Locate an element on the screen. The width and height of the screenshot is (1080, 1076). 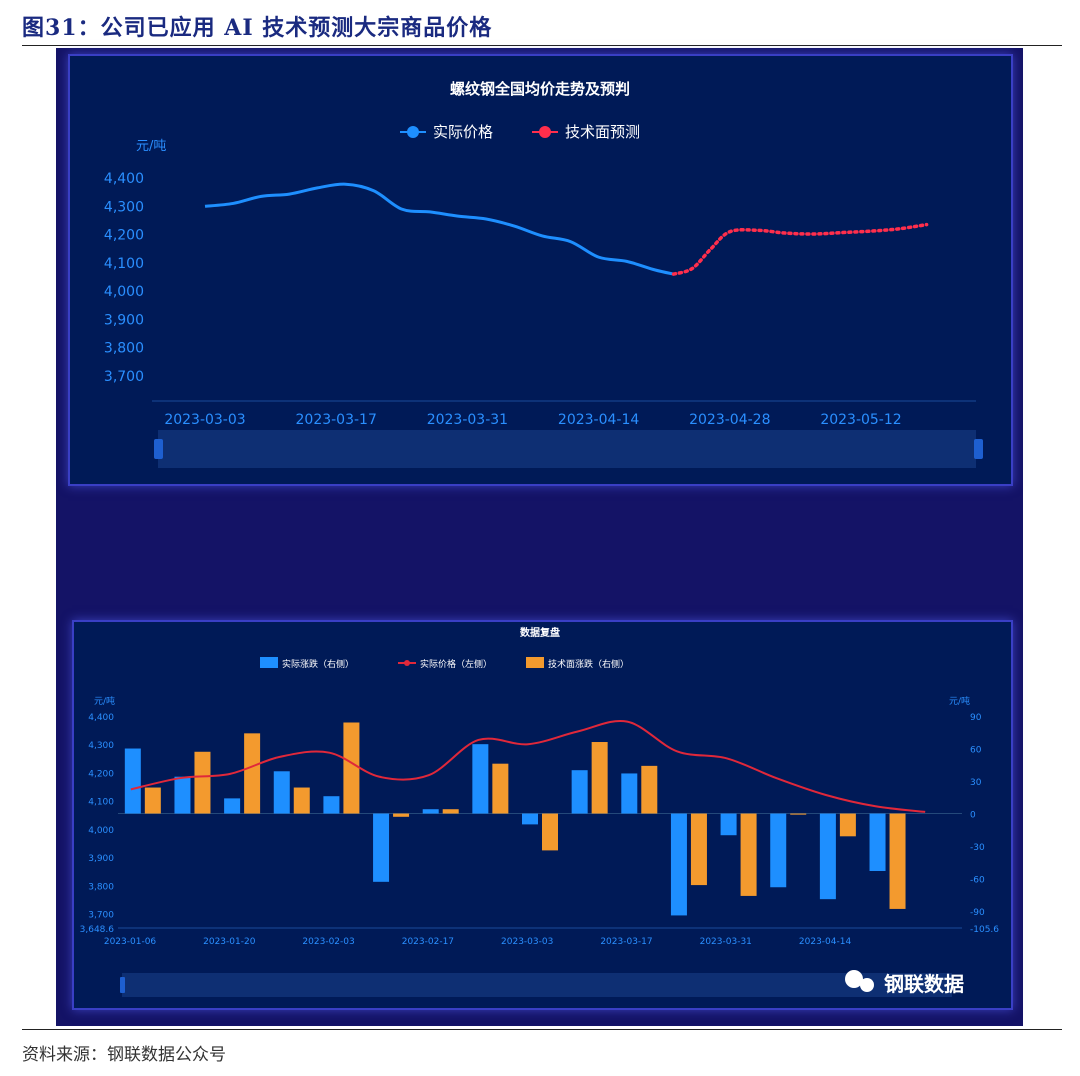
source-note: 资料来源：钢联数据公众号 is located at coordinates (124, 1055).